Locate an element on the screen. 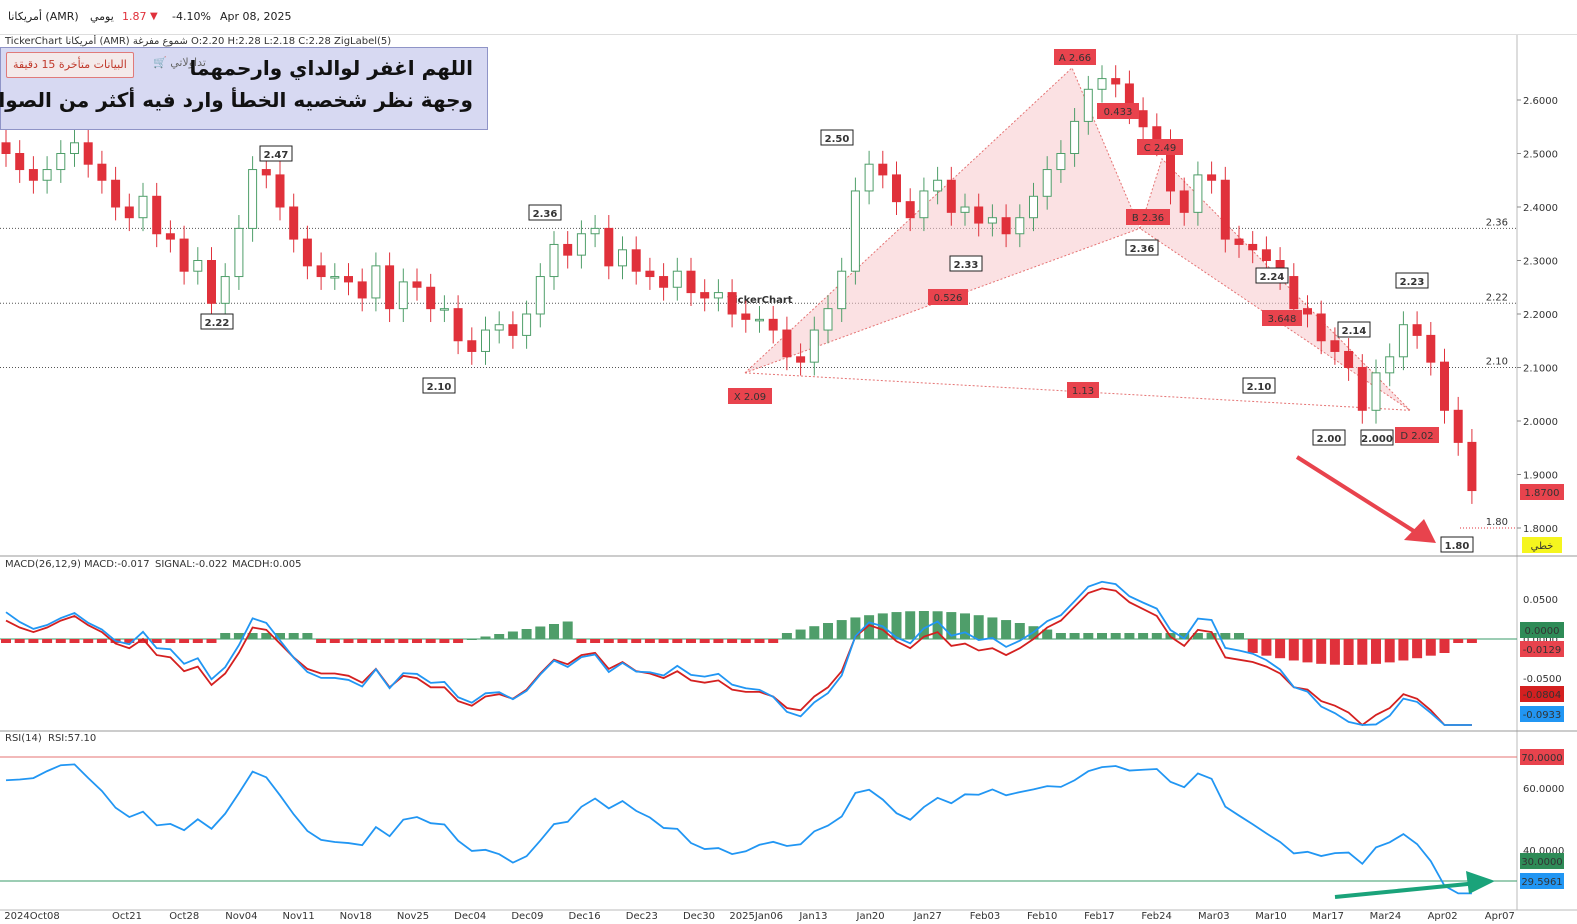  macd-tag-signal-bg is located at coordinates (1542, 694).